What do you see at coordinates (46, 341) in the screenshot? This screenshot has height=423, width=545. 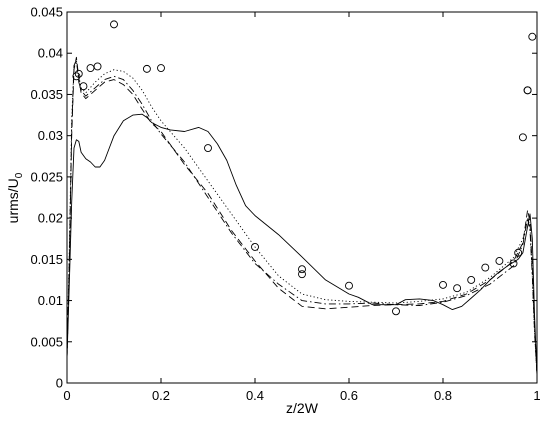 I see `y-tick-label: 0.005` at bounding box center [46, 341].